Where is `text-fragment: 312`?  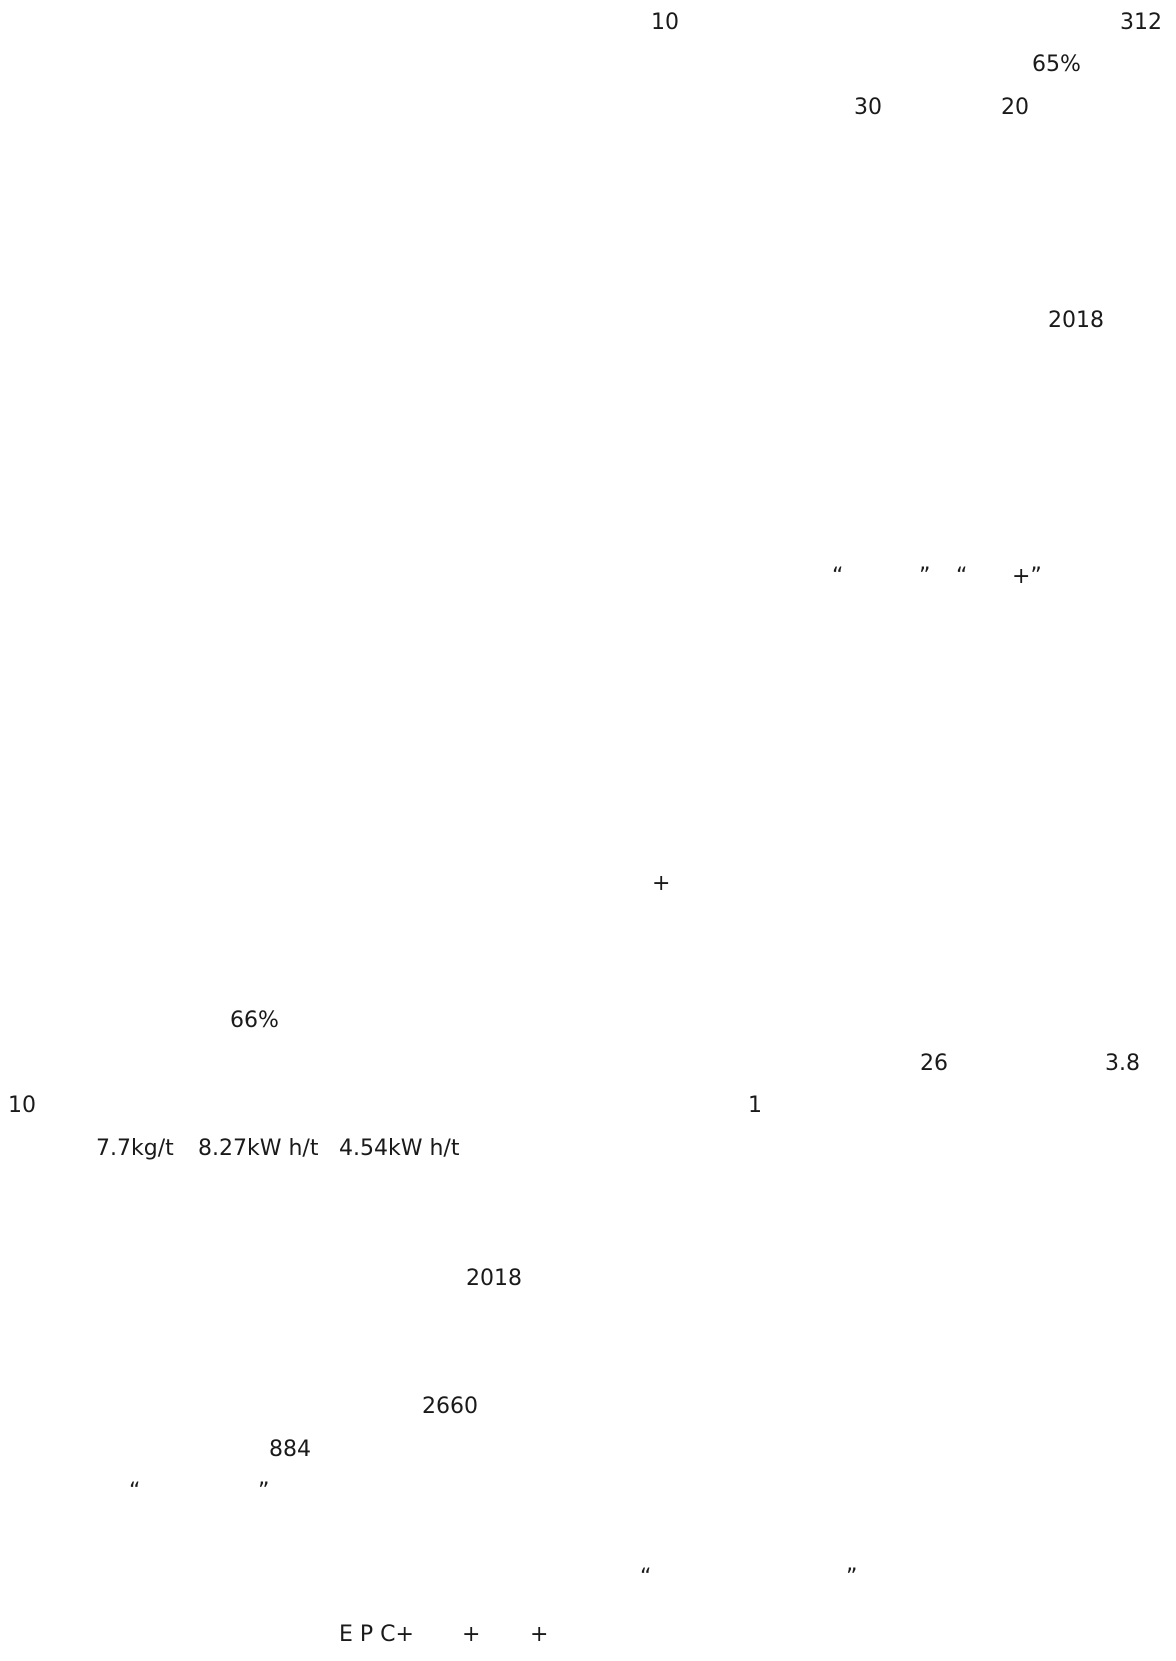 text-fragment: 312 is located at coordinates (1141, 22).